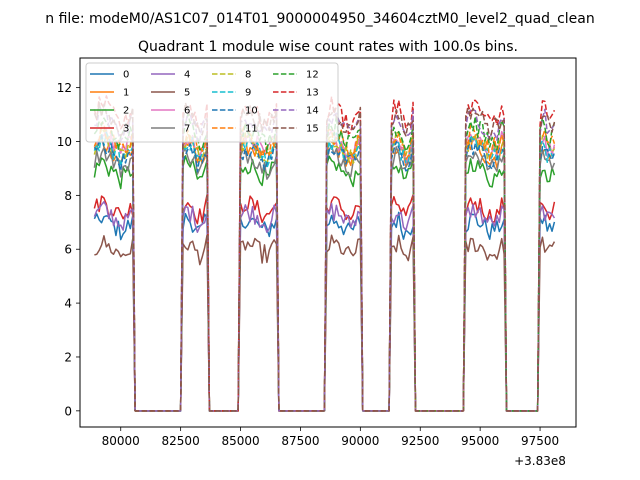 Image resolution: width=640 pixels, height=480 pixels. What do you see at coordinates (187, 111) in the screenshot?
I see `legend-label-6: 6` at bounding box center [187, 111].